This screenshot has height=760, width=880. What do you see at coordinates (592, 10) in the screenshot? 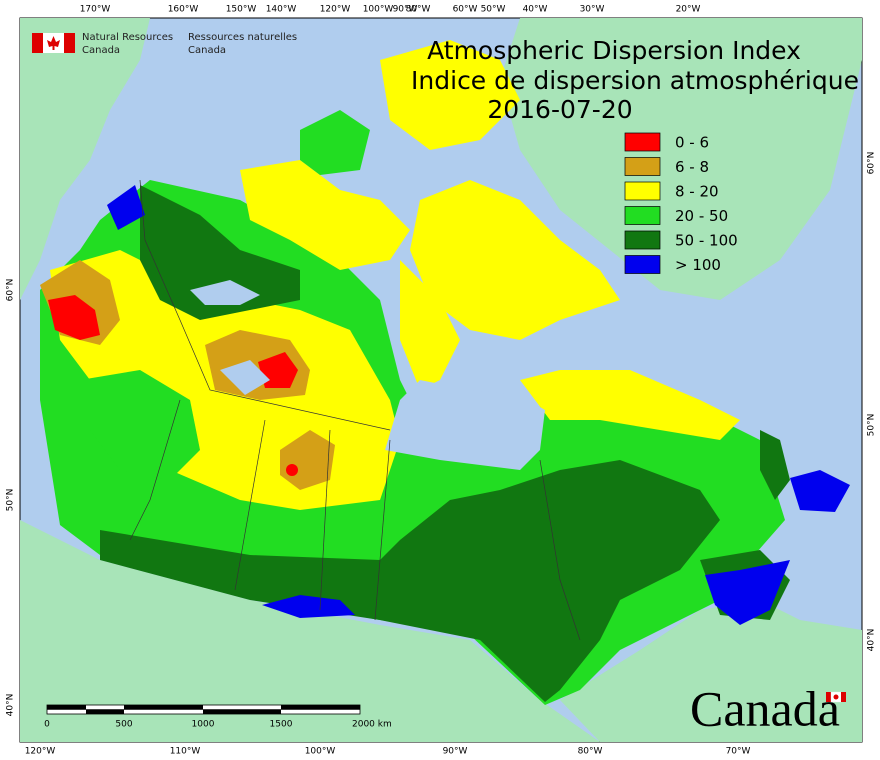
I see `top-label: 30°W` at bounding box center [592, 10].